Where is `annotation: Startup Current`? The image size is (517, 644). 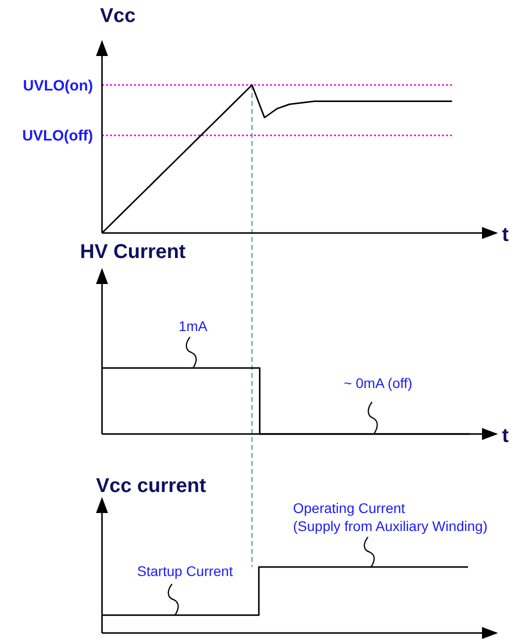 annotation: Startup Current is located at coordinates (185, 571).